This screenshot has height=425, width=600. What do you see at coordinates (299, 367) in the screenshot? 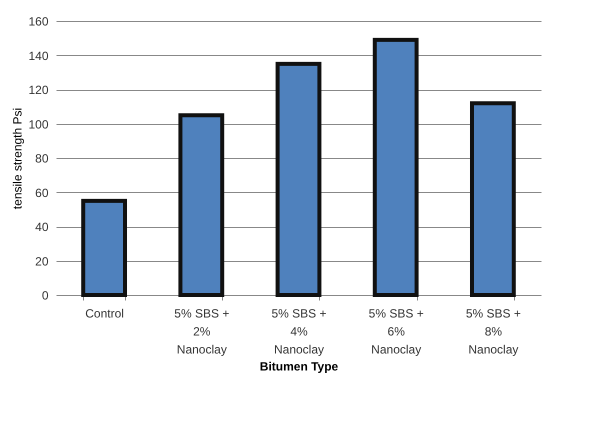
I see `x-axis-title: Bitumen Type` at bounding box center [299, 367].